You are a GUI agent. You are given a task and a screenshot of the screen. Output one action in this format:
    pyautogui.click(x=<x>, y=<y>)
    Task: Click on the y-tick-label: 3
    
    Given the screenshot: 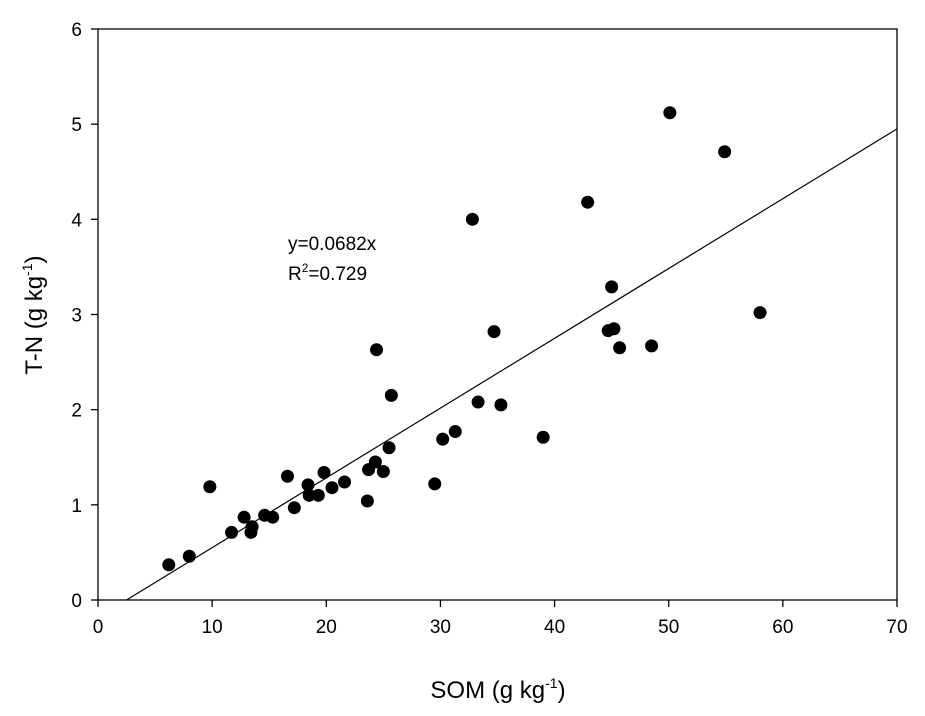 What is the action you would take?
    pyautogui.click(x=76, y=316)
    